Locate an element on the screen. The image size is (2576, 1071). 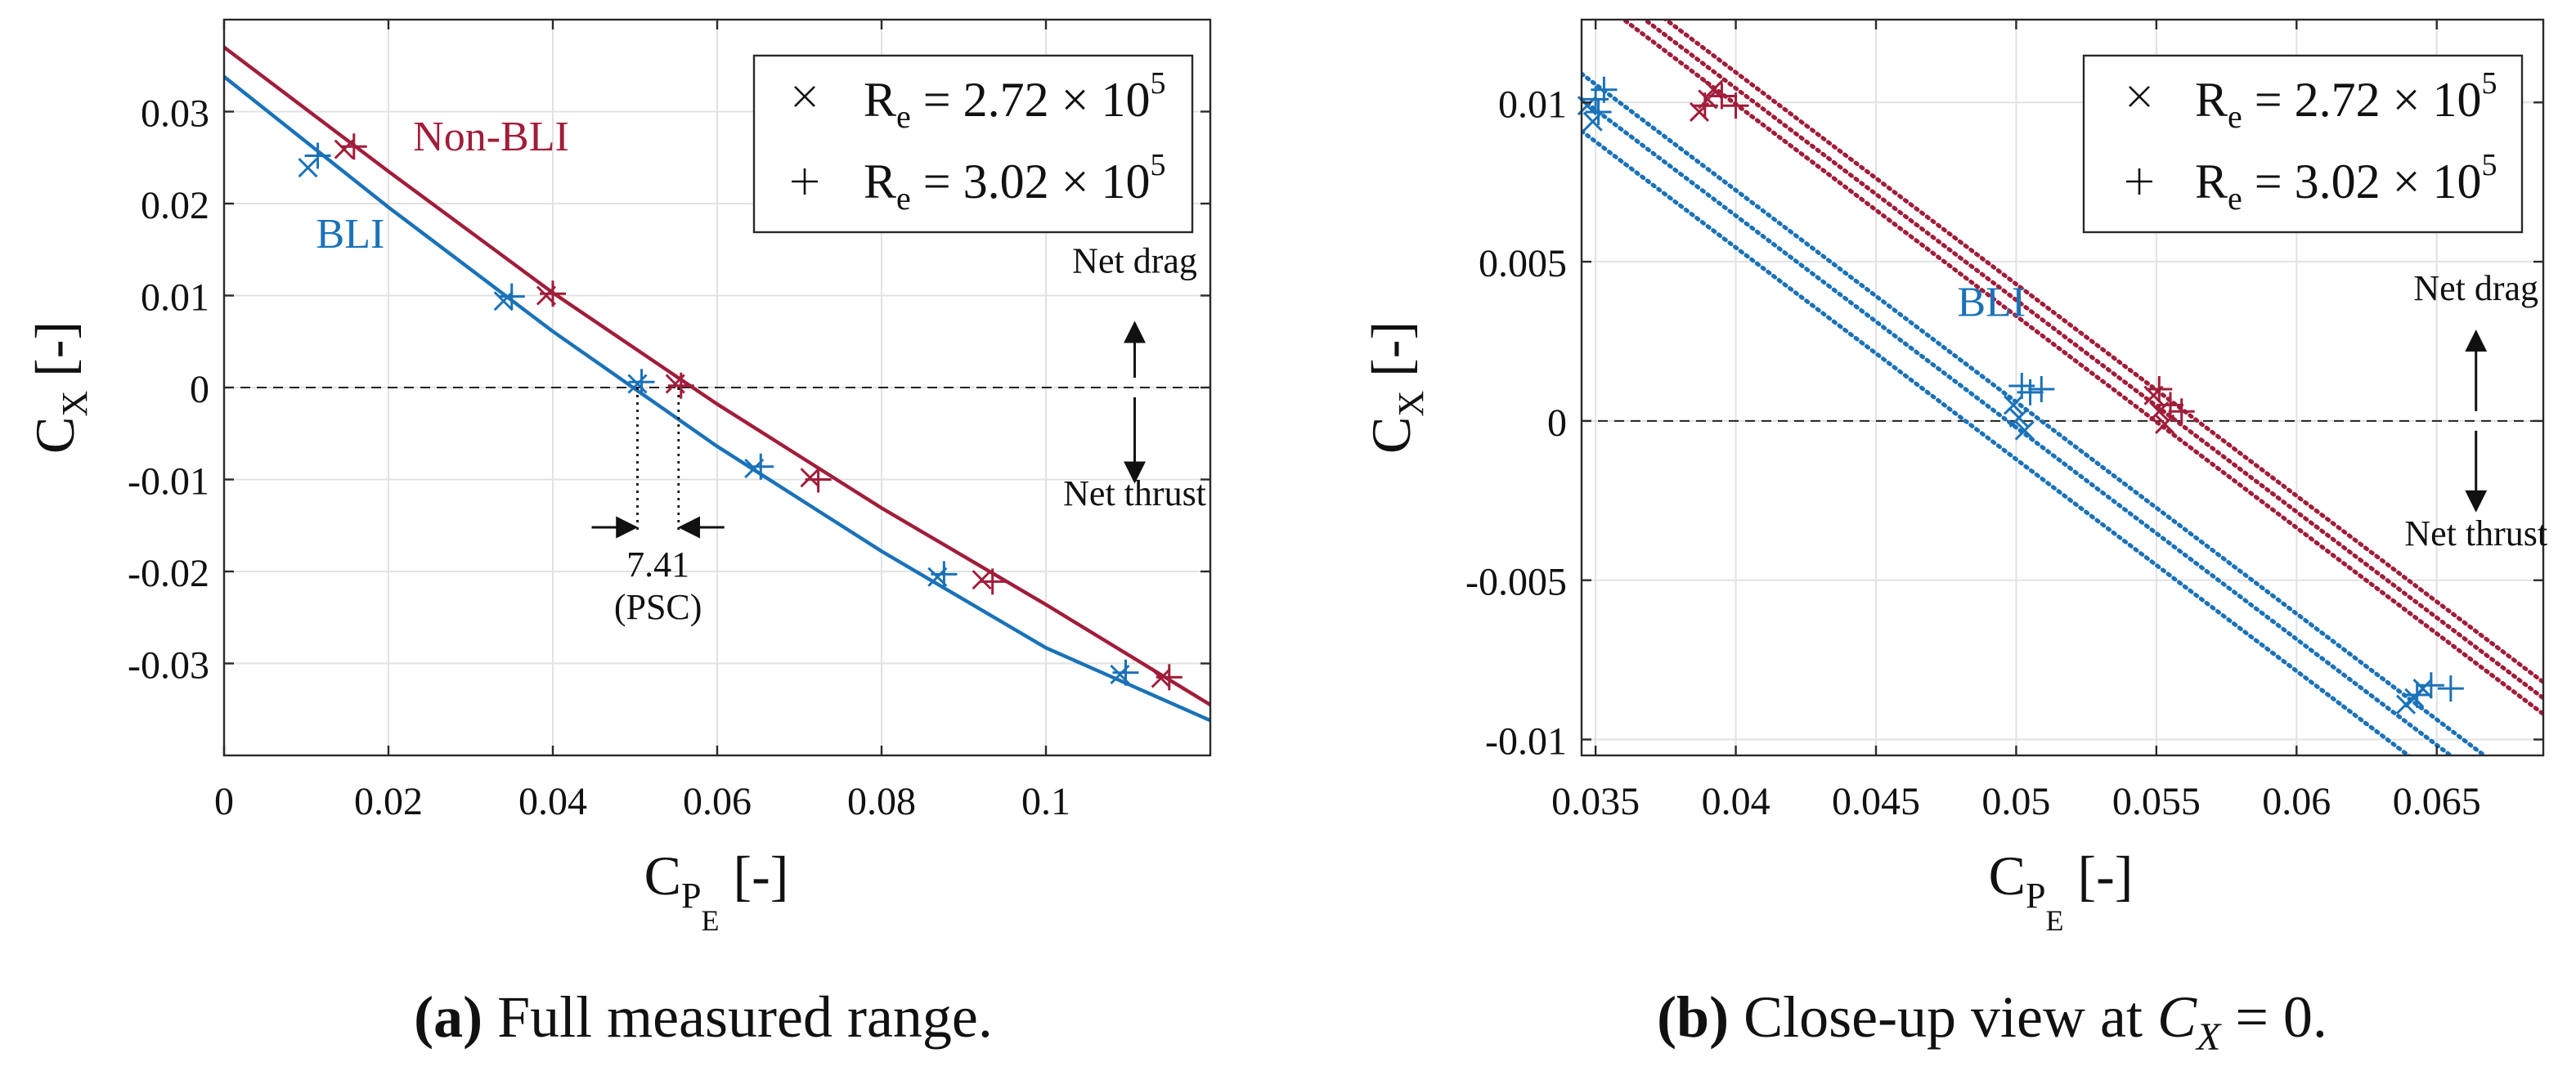
y-tick-label: 0.005 is located at coordinates (1523, 263).